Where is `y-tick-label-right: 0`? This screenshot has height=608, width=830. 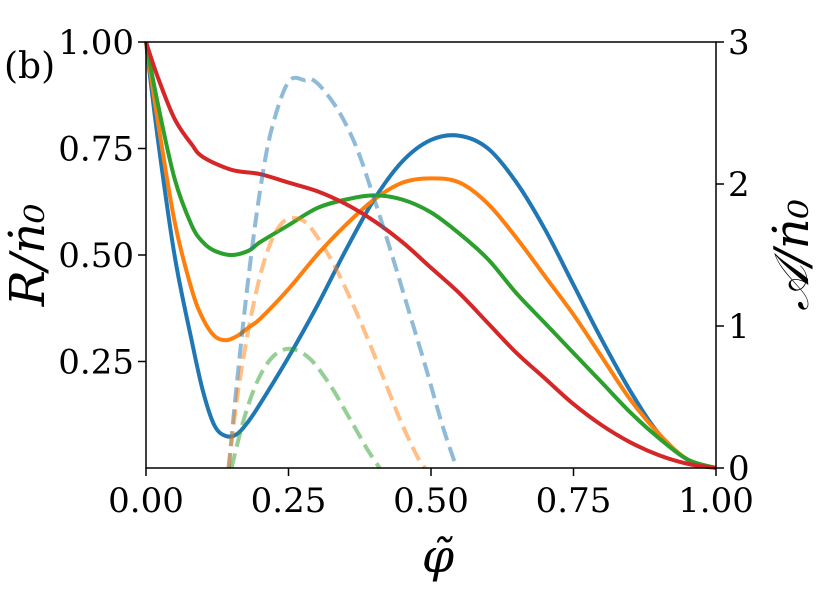 y-tick-label-right: 0 is located at coordinates (739, 469).